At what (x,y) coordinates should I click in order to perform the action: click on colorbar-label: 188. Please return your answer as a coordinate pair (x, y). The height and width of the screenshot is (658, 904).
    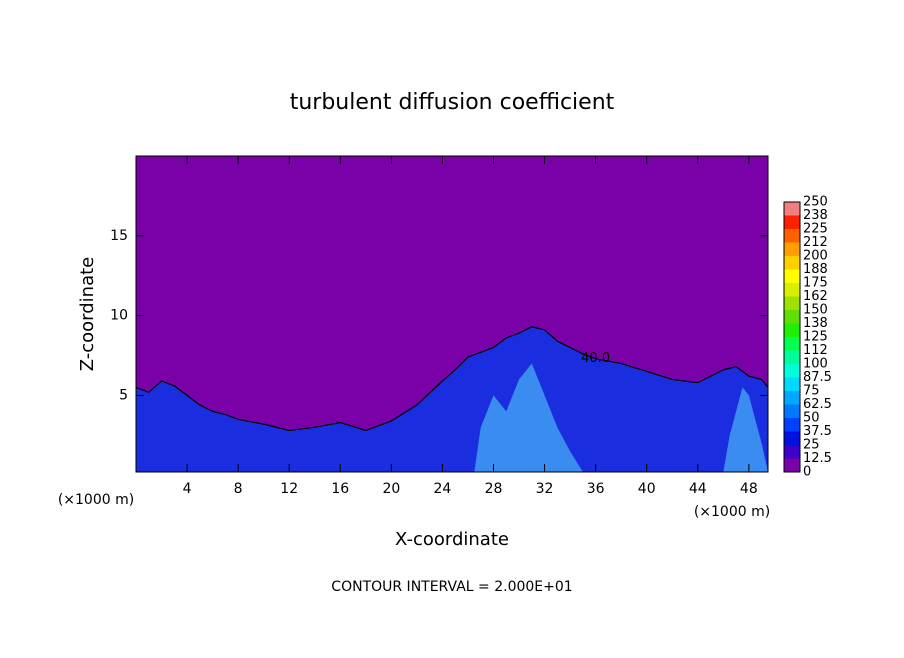
    Looking at the image, I should click on (815, 269).